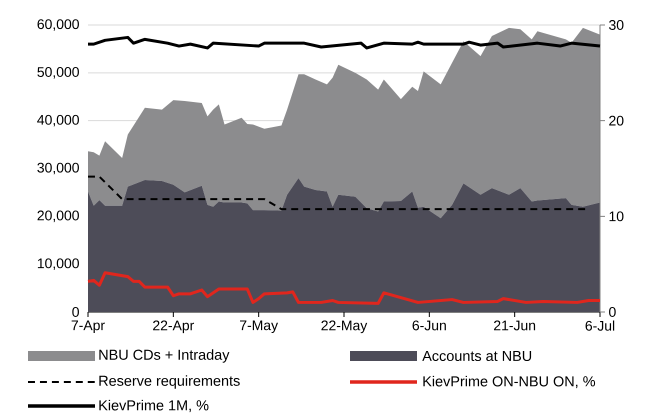  I want to click on y-tick-label: 10,000, so click(58, 264).